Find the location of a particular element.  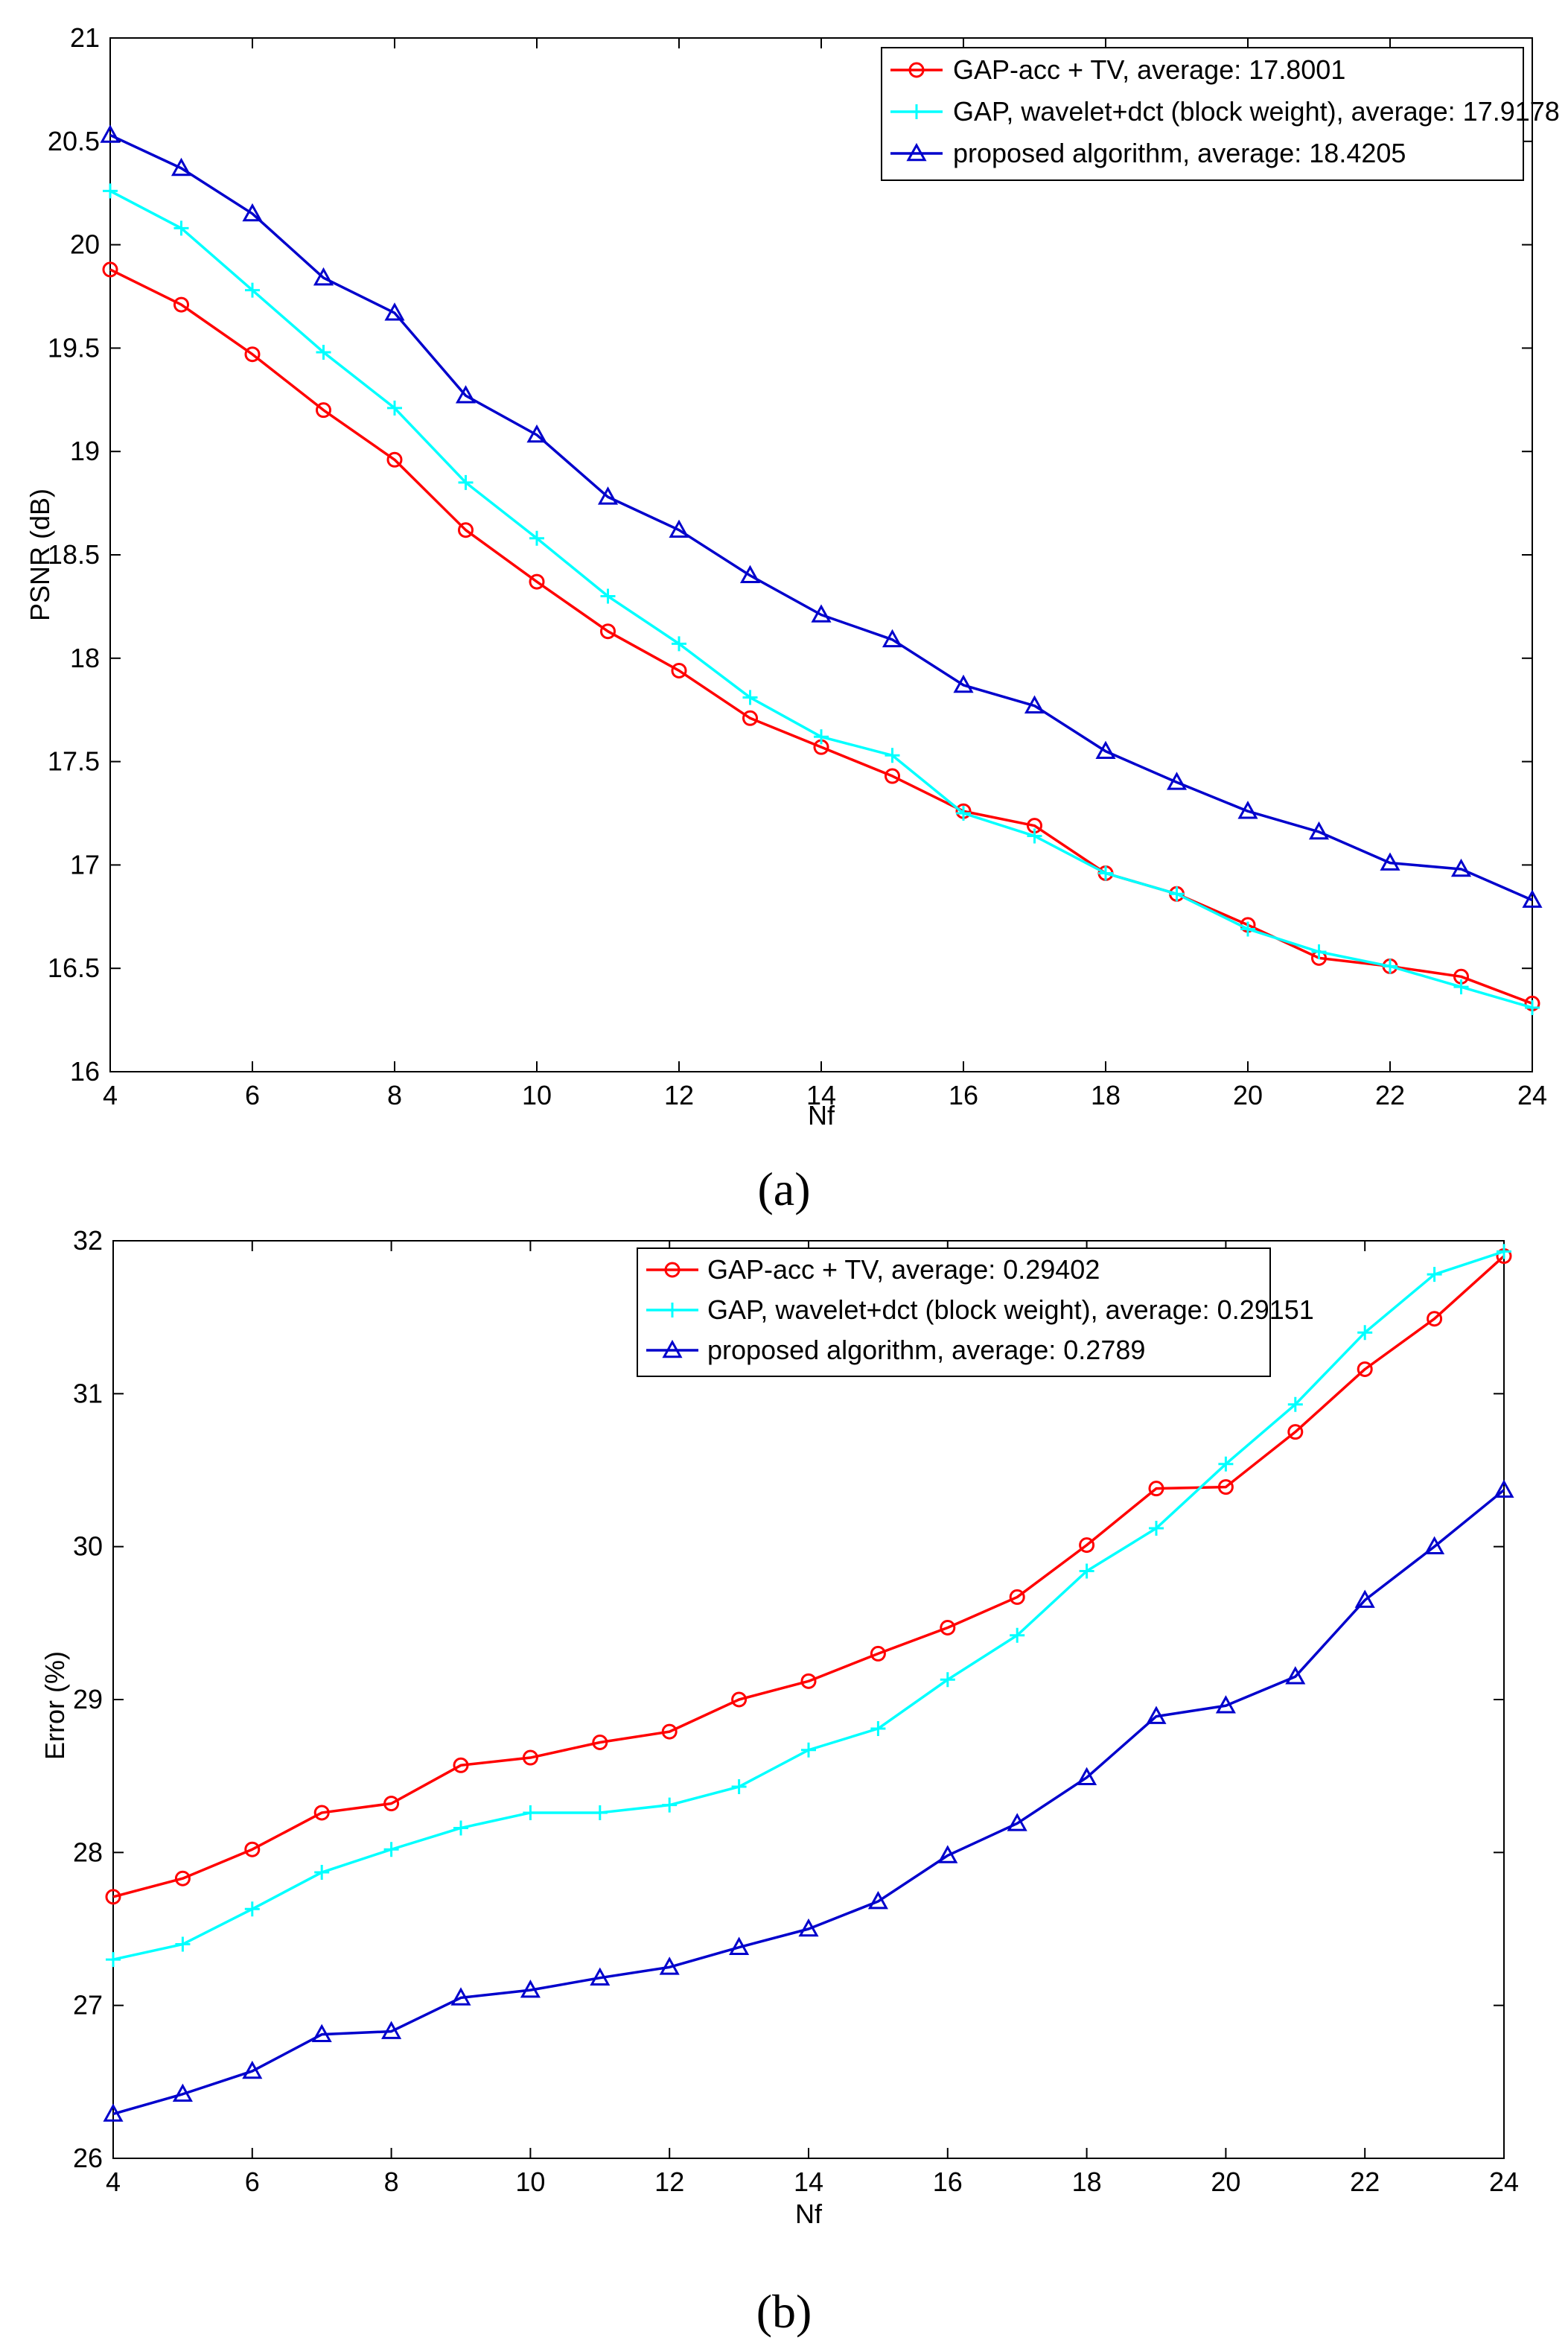

y-tick-label-b: 26 is located at coordinates (88, 2158).